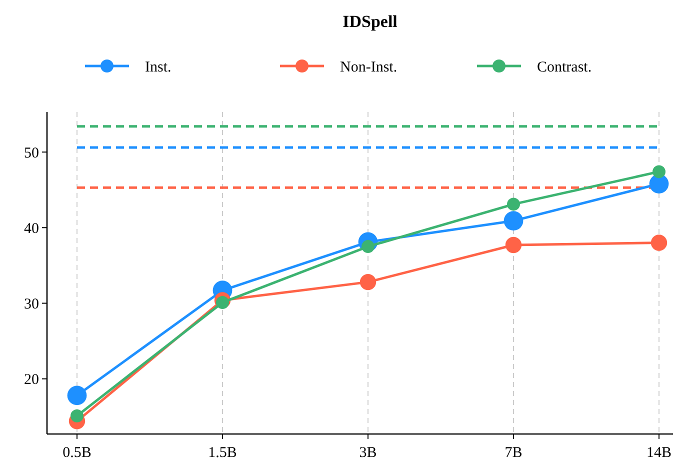  I want to click on chart-title: IDSpell, so click(370, 21).